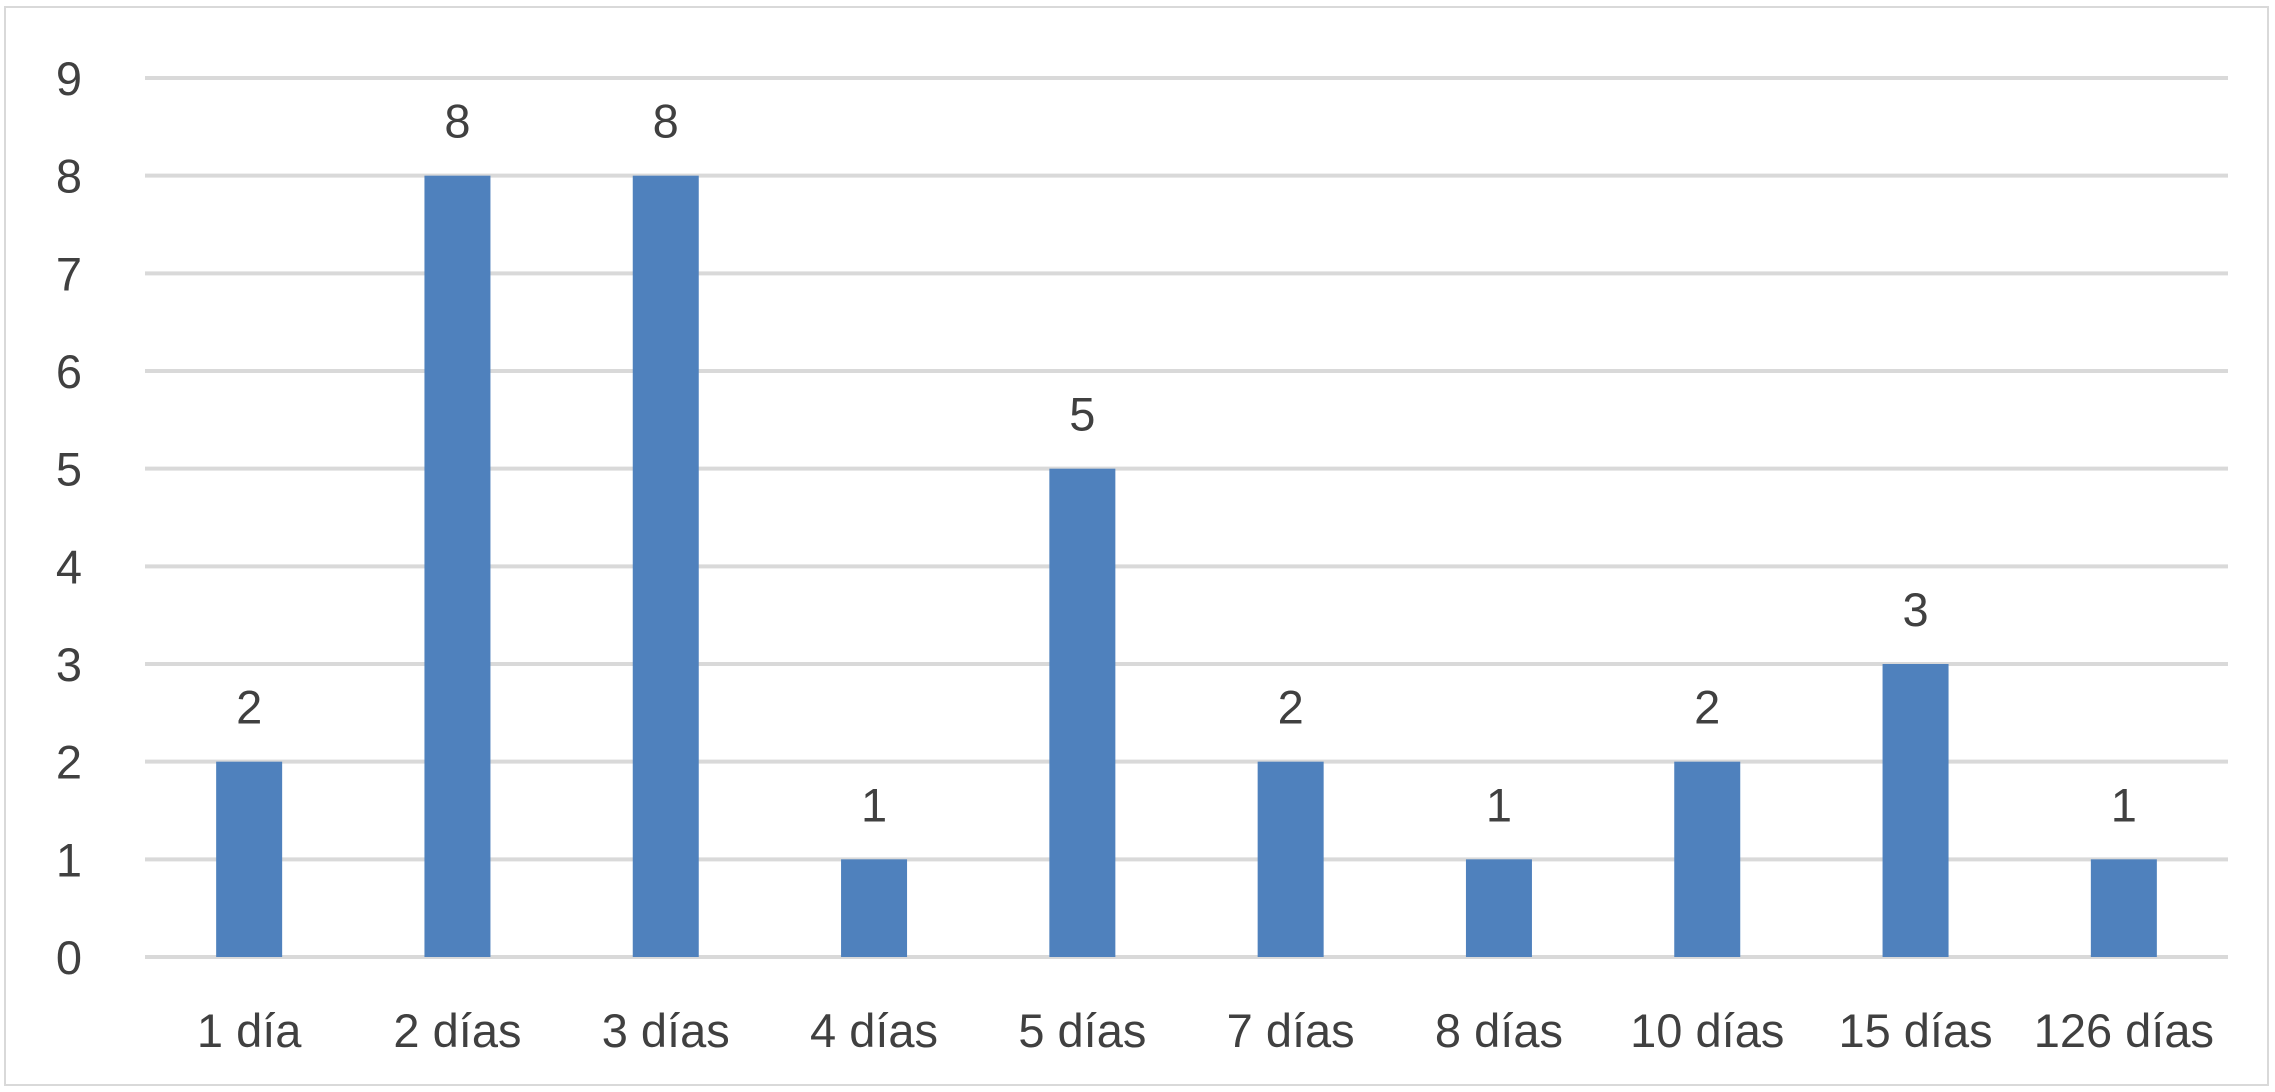 This screenshot has height=1092, width=2275. I want to click on y-tick-label: 3, so click(69, 664).